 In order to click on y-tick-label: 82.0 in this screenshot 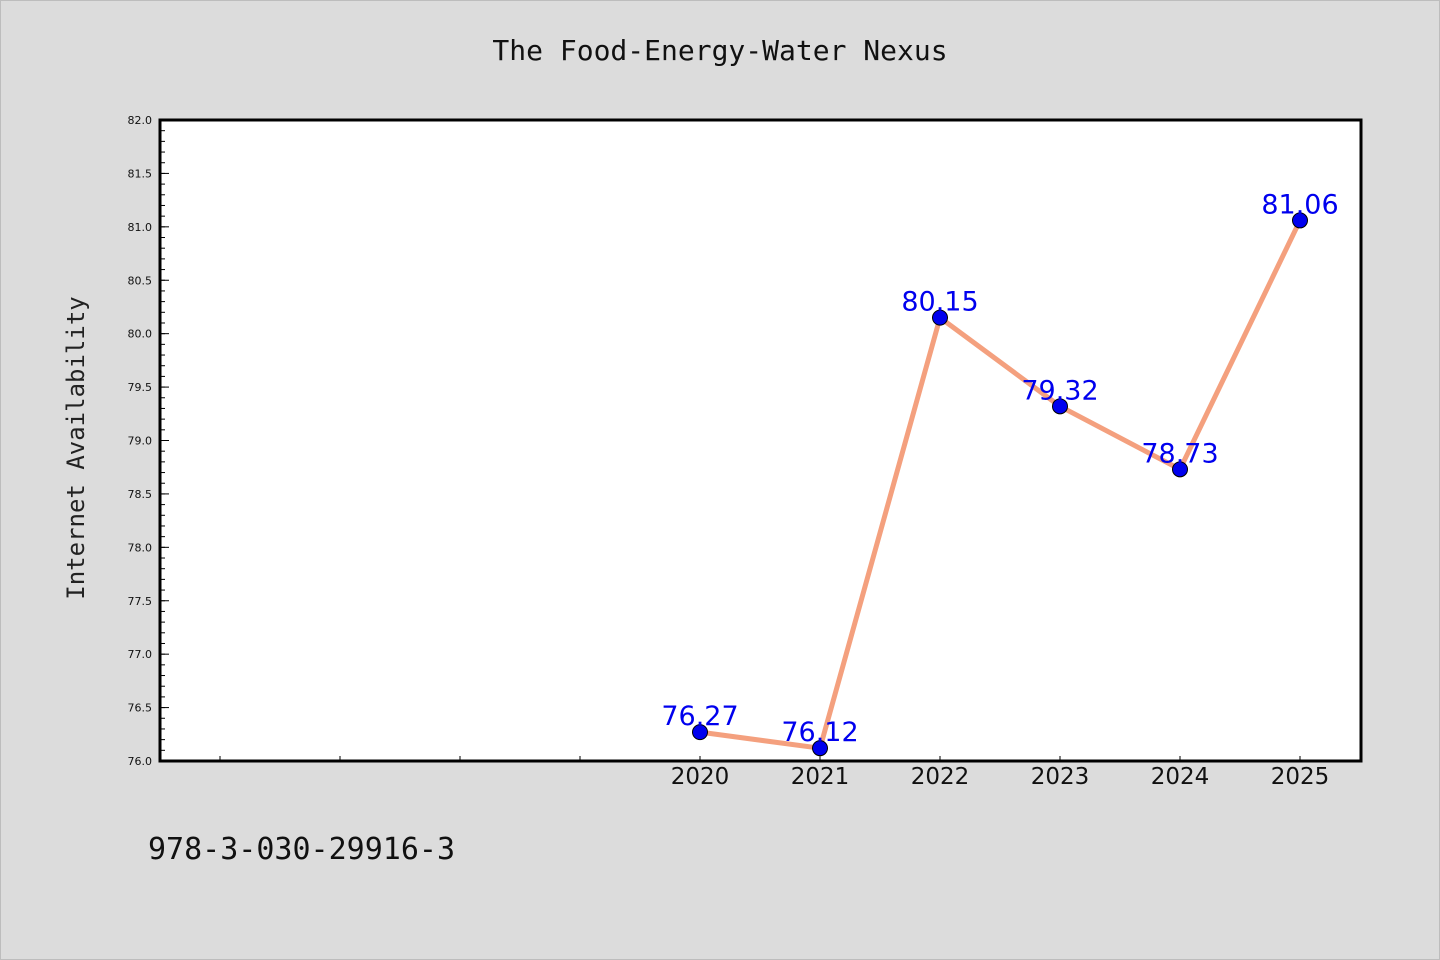, I will do `click(140, 120)`.